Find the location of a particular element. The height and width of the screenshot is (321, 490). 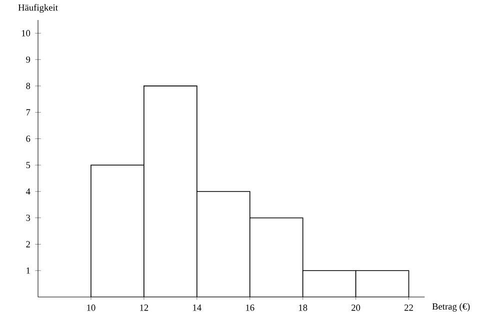

x-tick-label: 10 is located at coordinates (91, 307).